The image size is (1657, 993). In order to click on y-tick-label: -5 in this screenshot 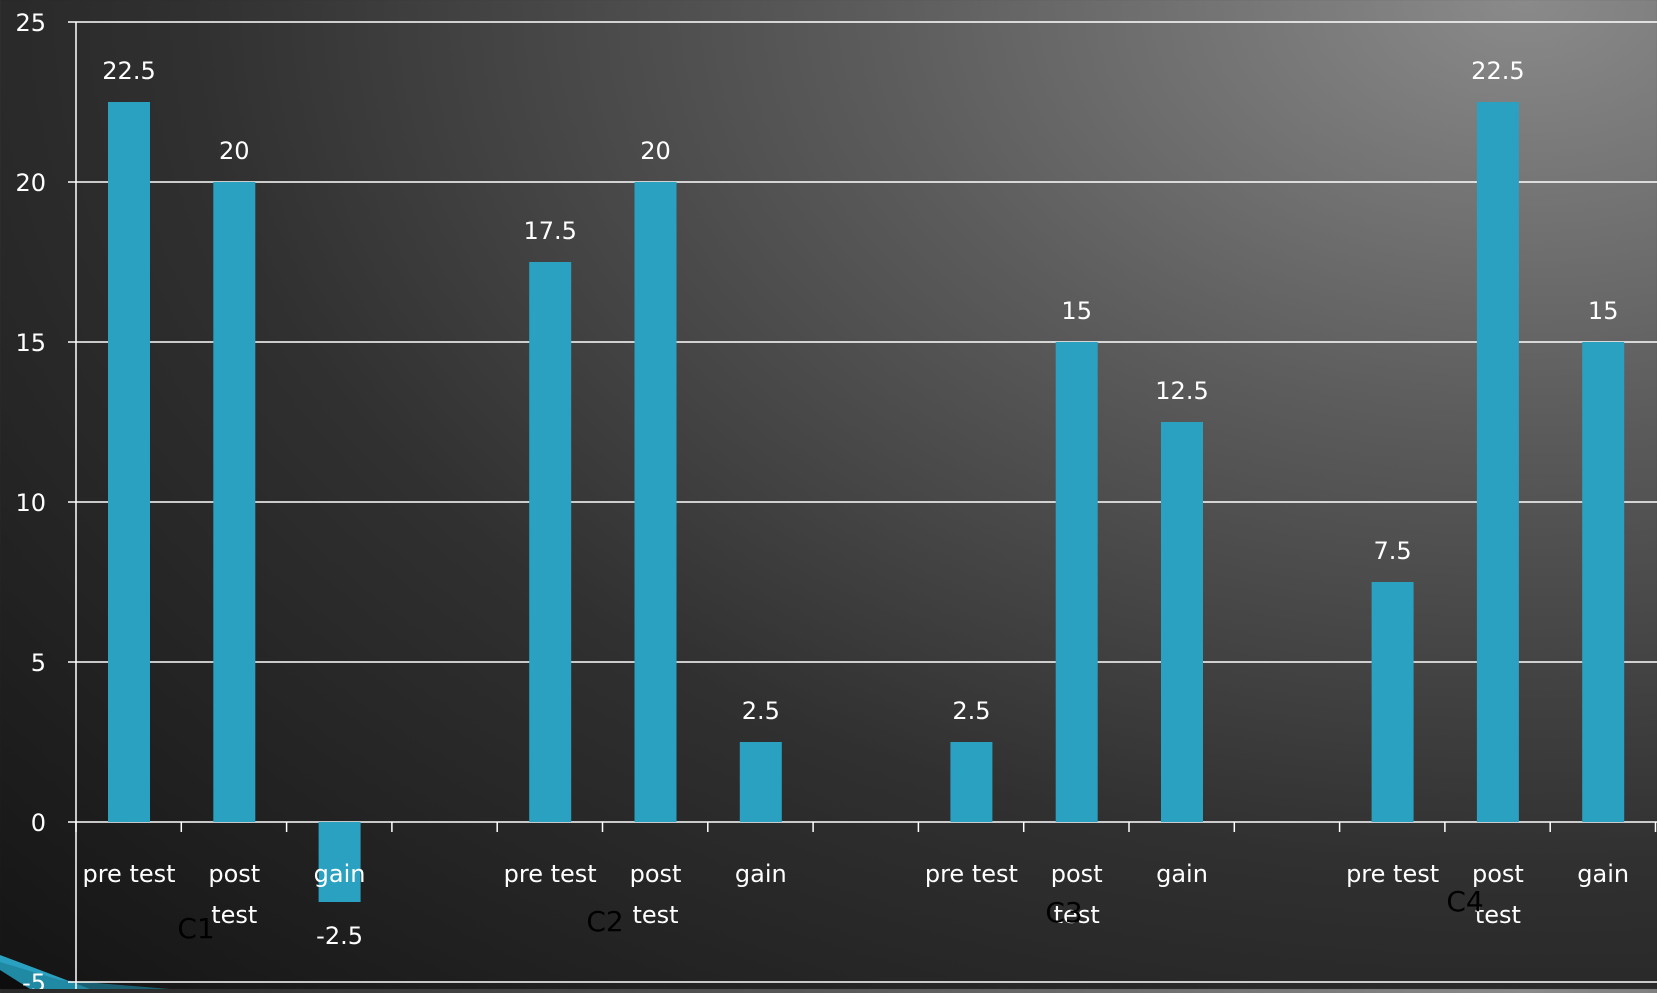, I will do `click(34, 979)`.